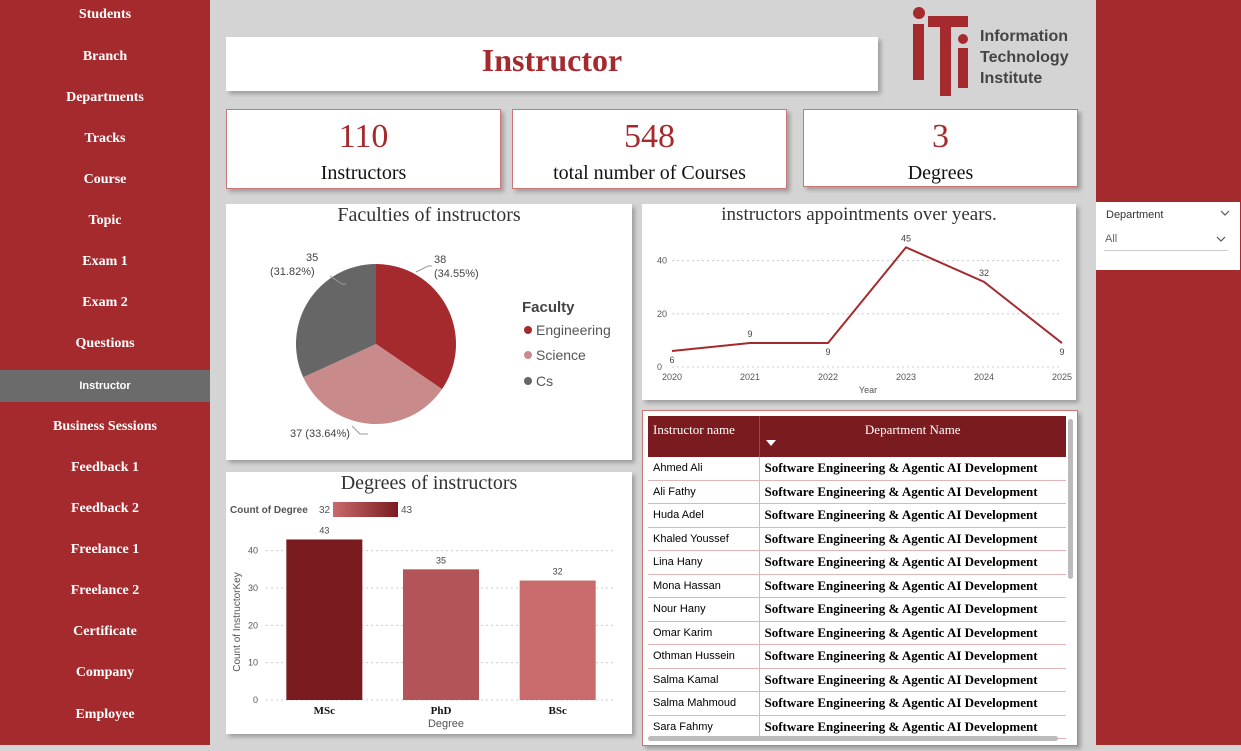 The width and height of the screenshot is (1241, 751). What do you see at coordinates (694, 429) in the screenshot?
I see `column-header-instructor-name: Instructor name` at bounding box center [694, 429].